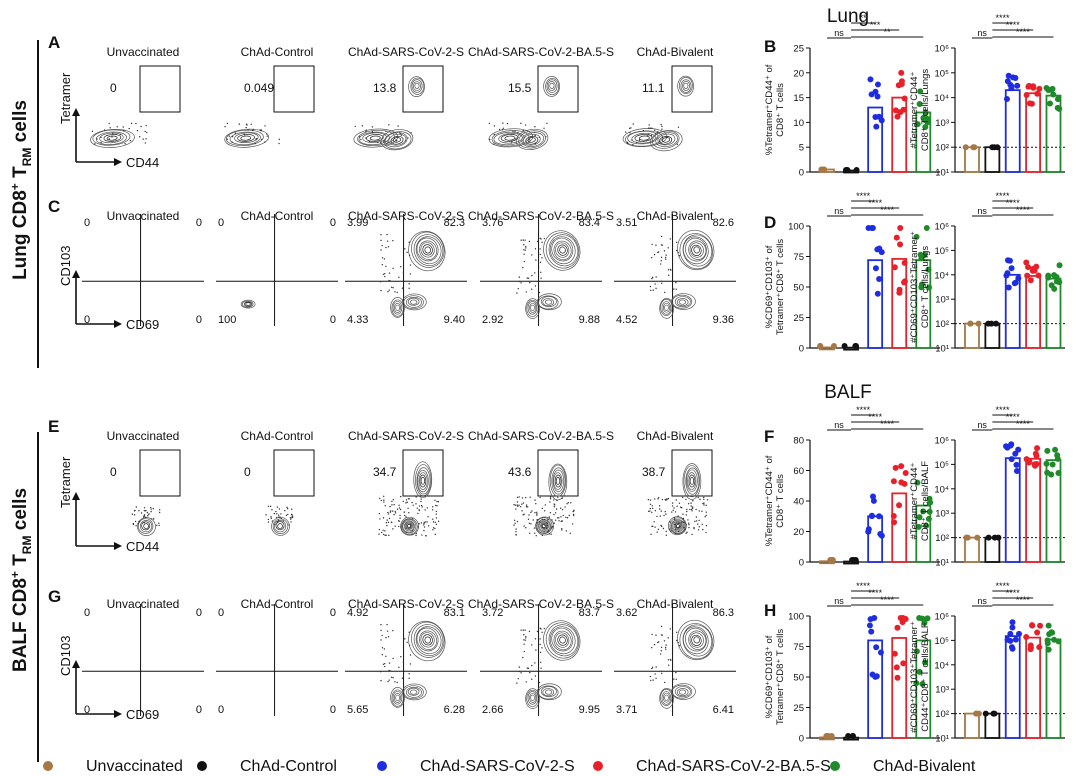 The image size is (1080, 776). What do you see at coordinates (942, 538) in the screenshot?
I see `y-tick-label: 10²` at bounding box center [942, 538].